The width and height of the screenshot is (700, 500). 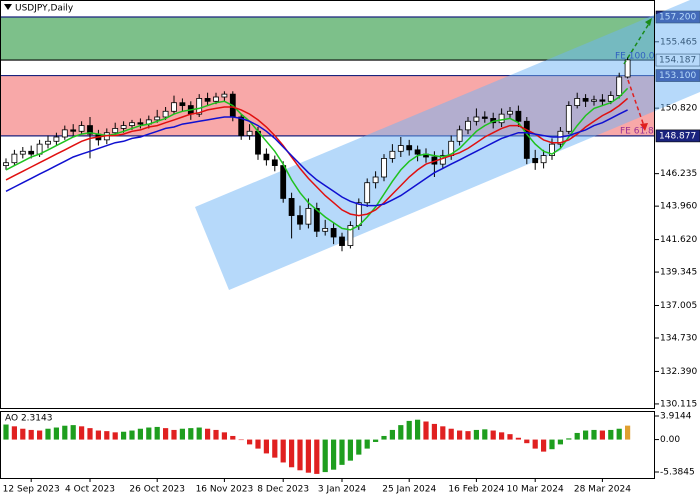 I want to click on fib-label: FE 100.0, so click(x=635, y=57).